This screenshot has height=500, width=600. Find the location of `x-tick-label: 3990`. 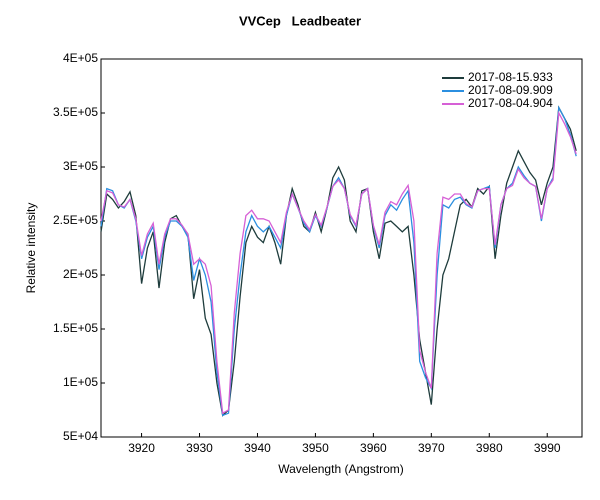

x-tick-label: 3990 is located at coordinates (547, 448).